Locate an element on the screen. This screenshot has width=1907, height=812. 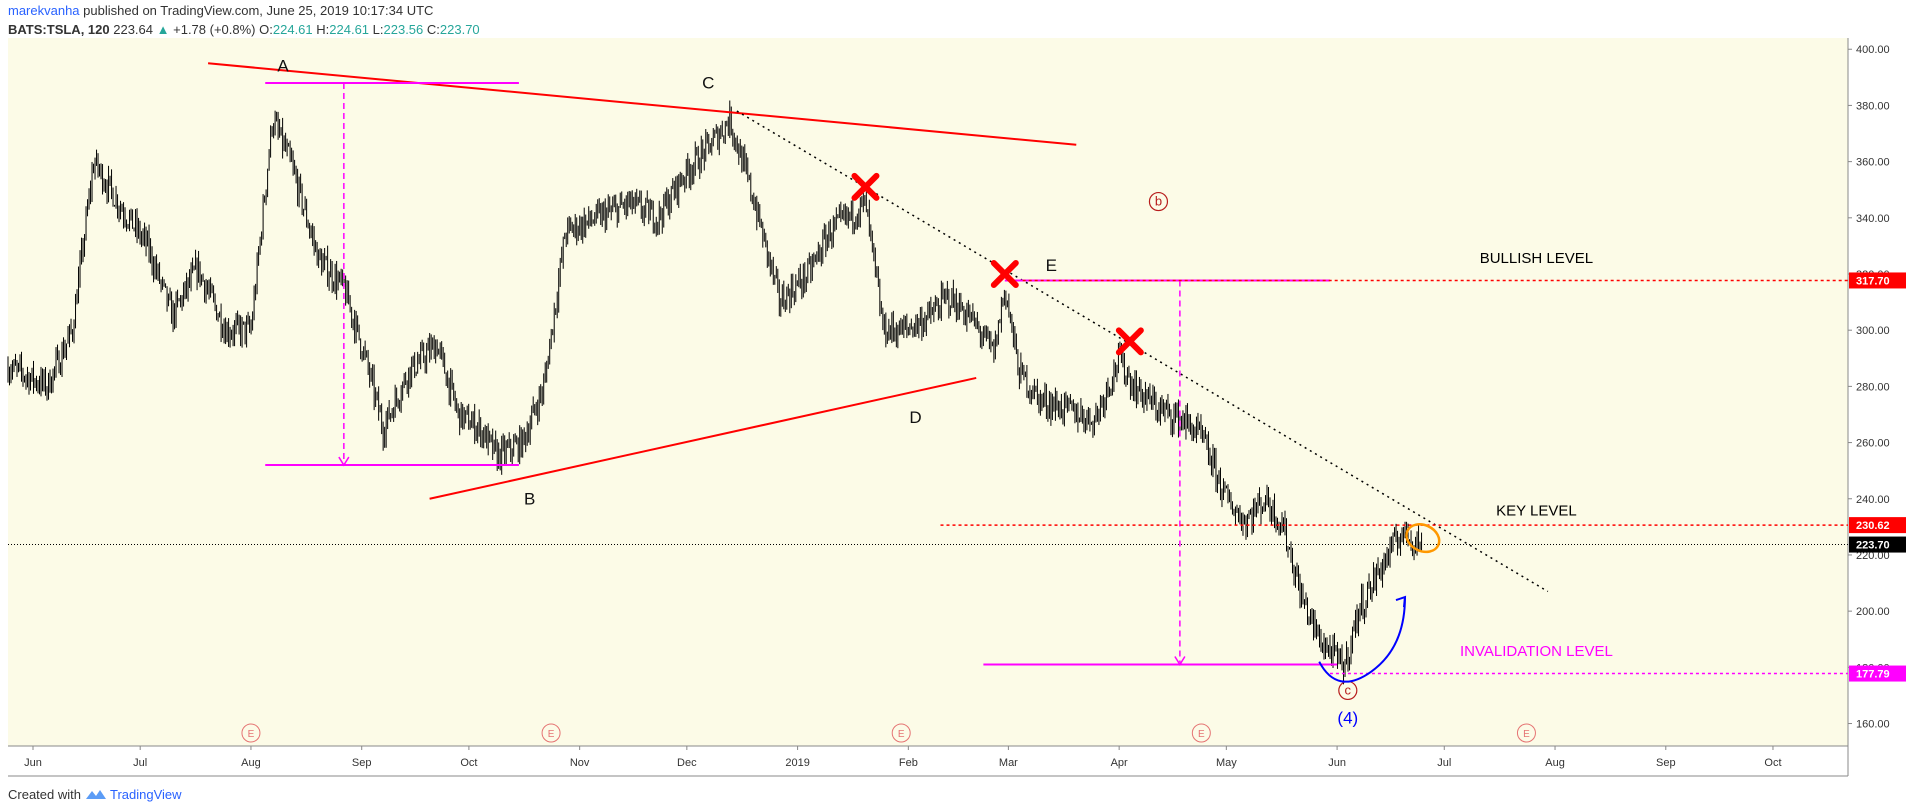
x-tick-label: Feb is located at coordinates (908, 763).